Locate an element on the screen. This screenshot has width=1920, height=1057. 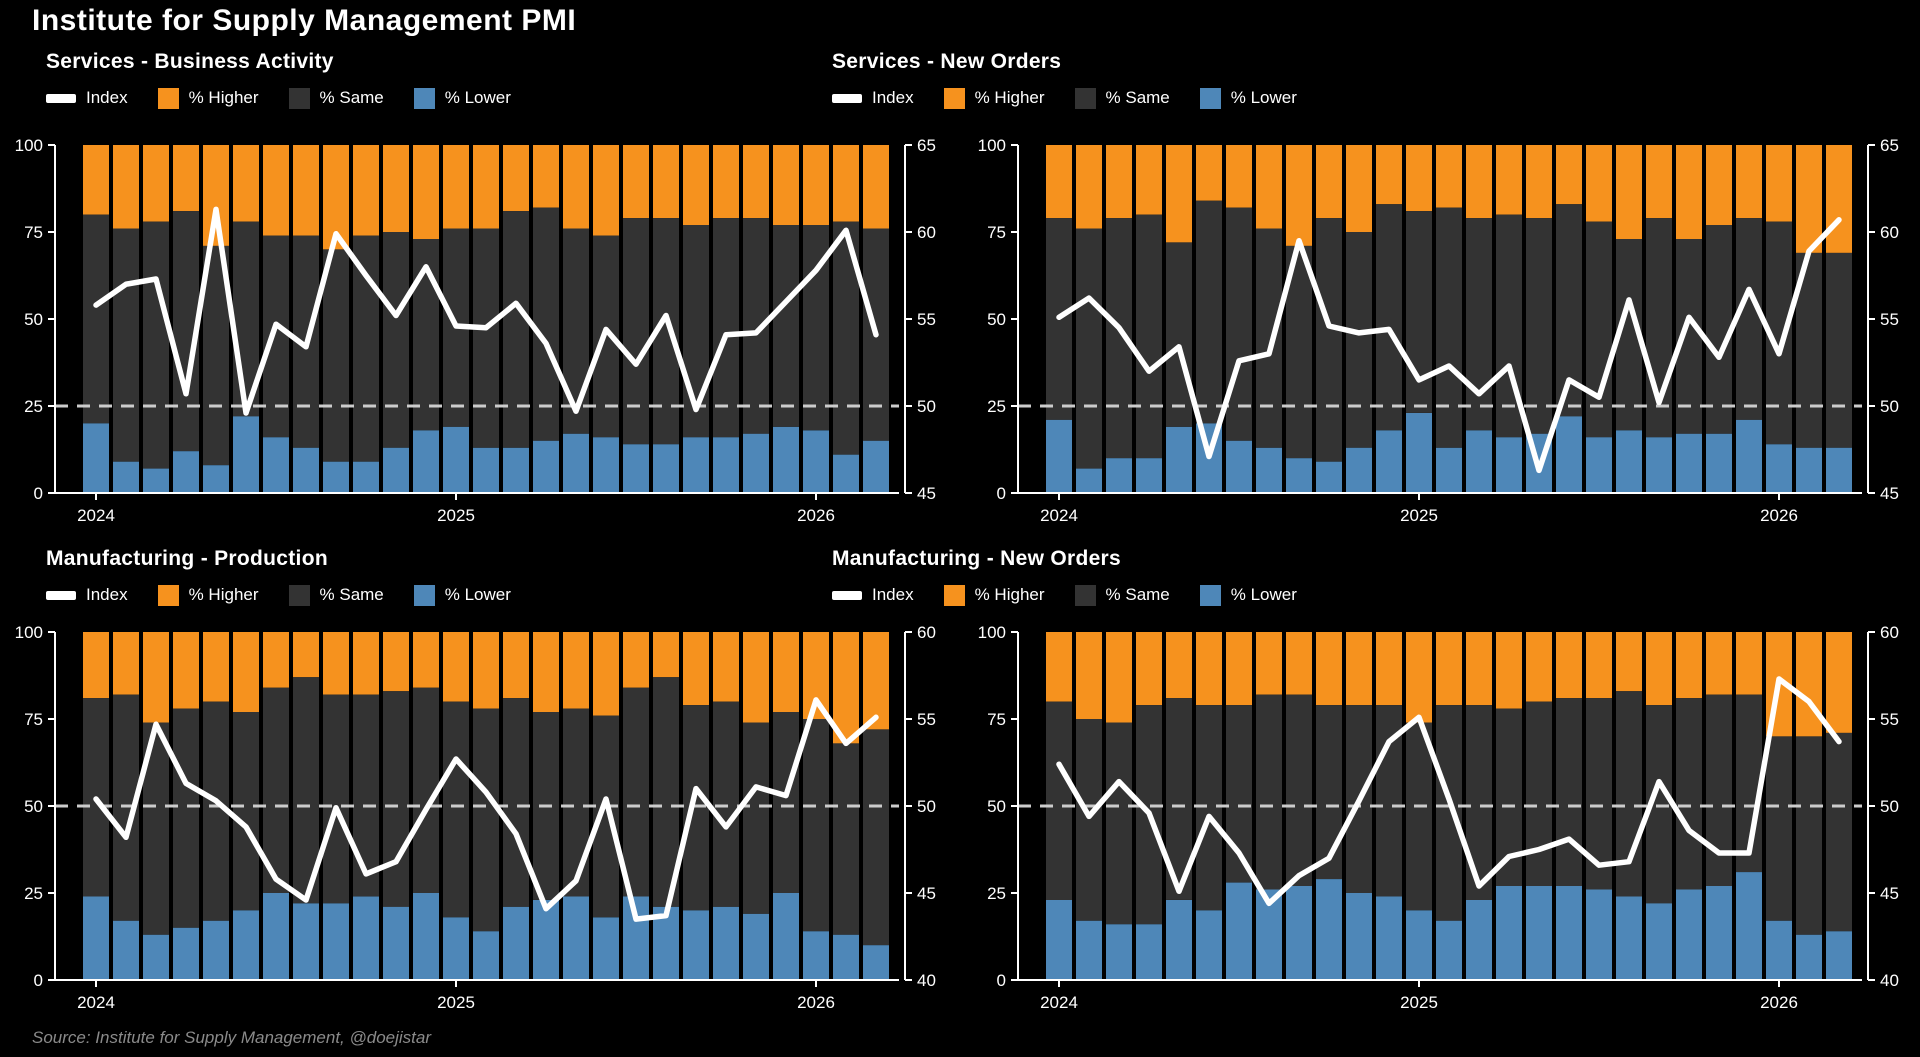
left-tick-label: 25 is located at coordinates (996, 406).